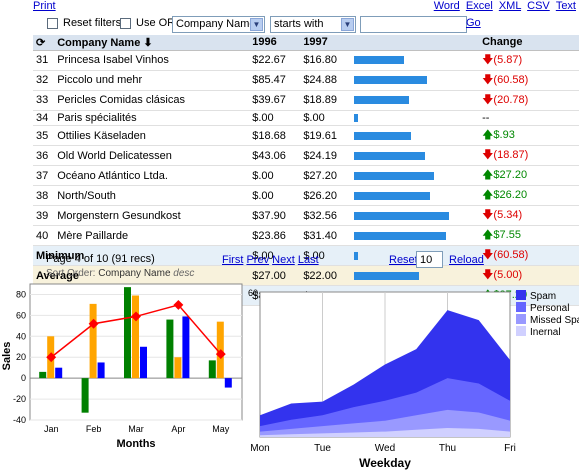  What do you see at coordinates (326, 176) in the screenshot?
I see `value-1997-cell: $27.20` at bounding box center [326, 176].